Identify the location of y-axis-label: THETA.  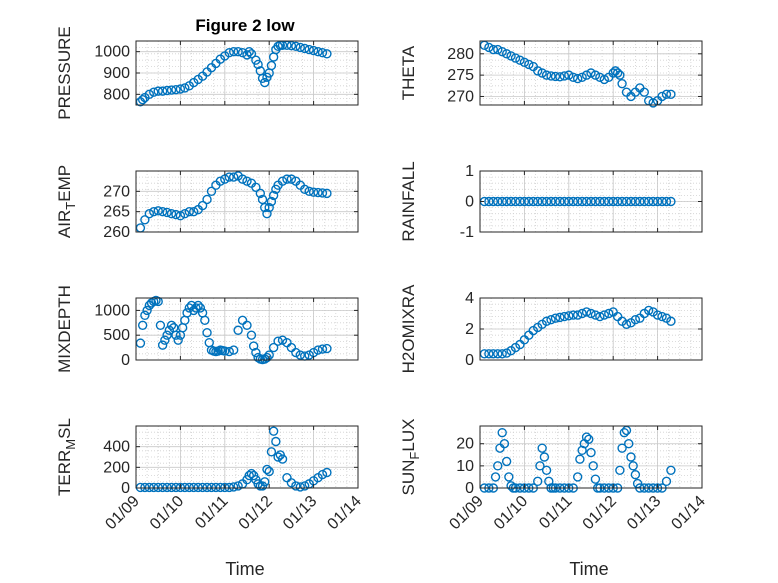
(408, 72).